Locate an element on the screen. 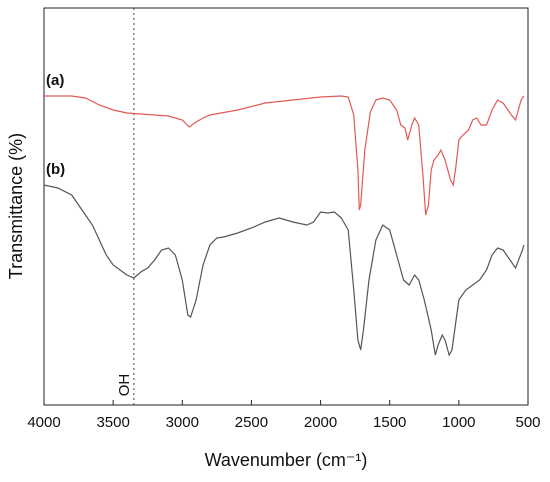 The image size is (550, 482). x-tick-label: 4000 is located at coordinates (43, 422).